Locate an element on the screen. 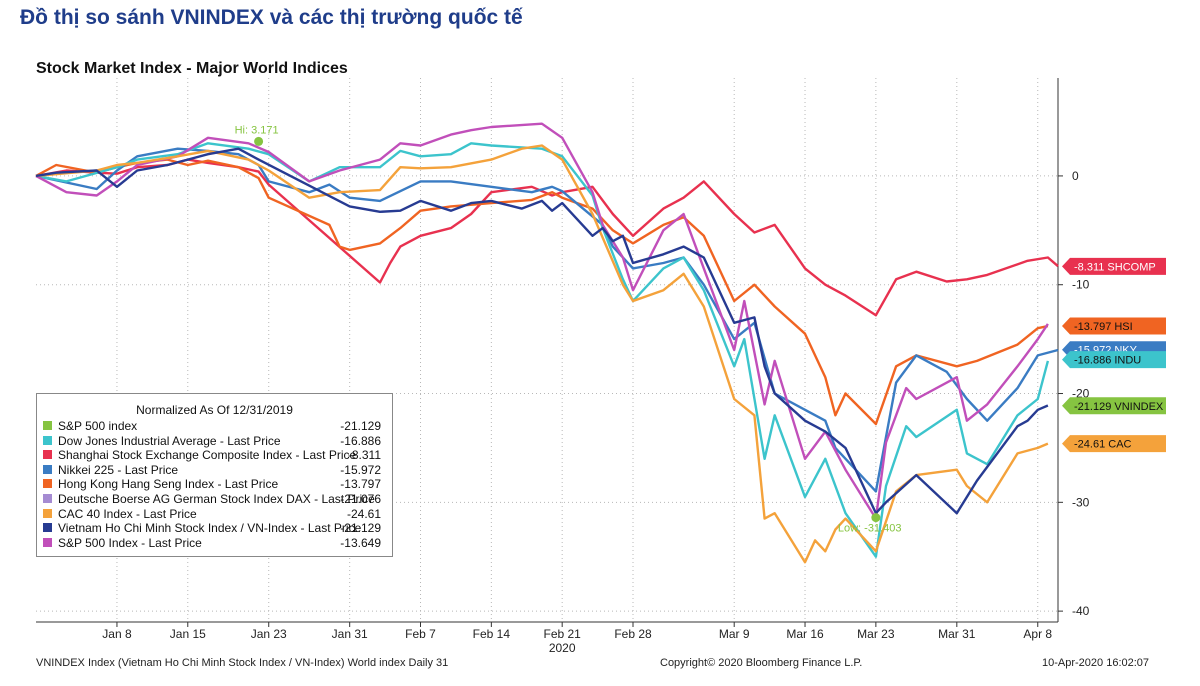 This screenshot has height=686, width=1200. legend-item: Nikkei 225 - Last Price -15.972 is located at coordinates (212, 470).